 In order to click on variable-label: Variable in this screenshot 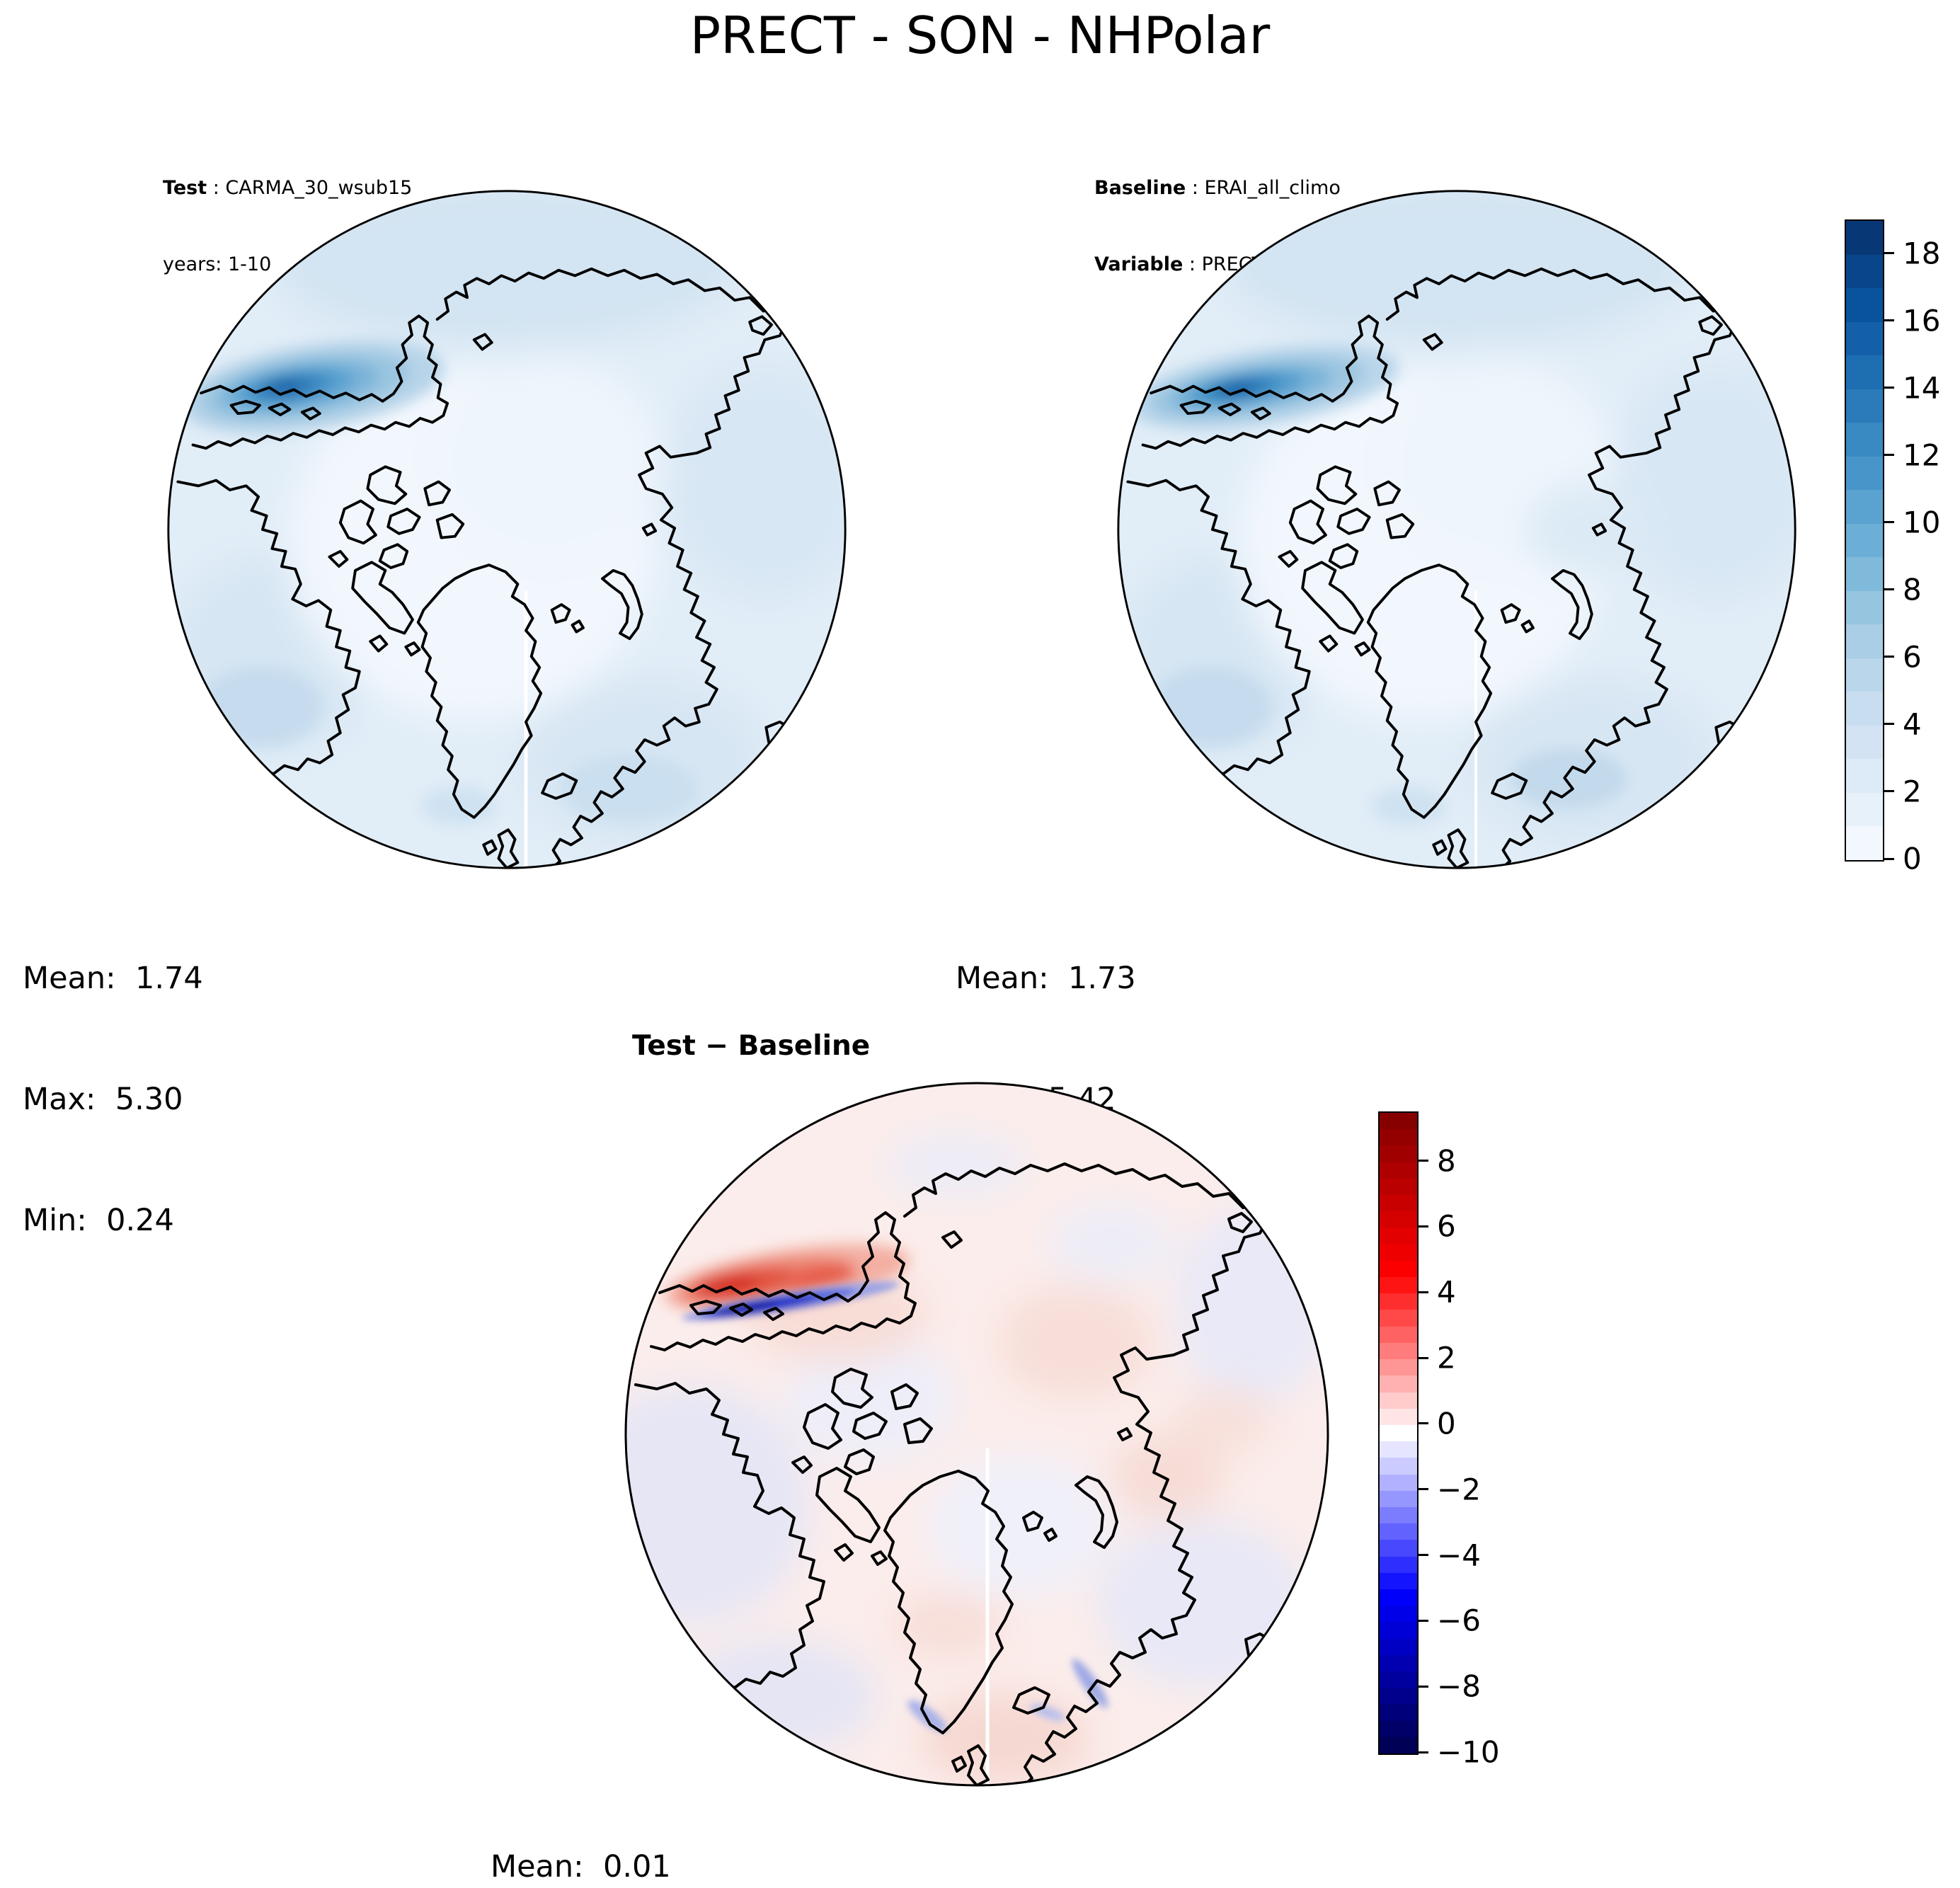, I will do `click(1139, 264)`.